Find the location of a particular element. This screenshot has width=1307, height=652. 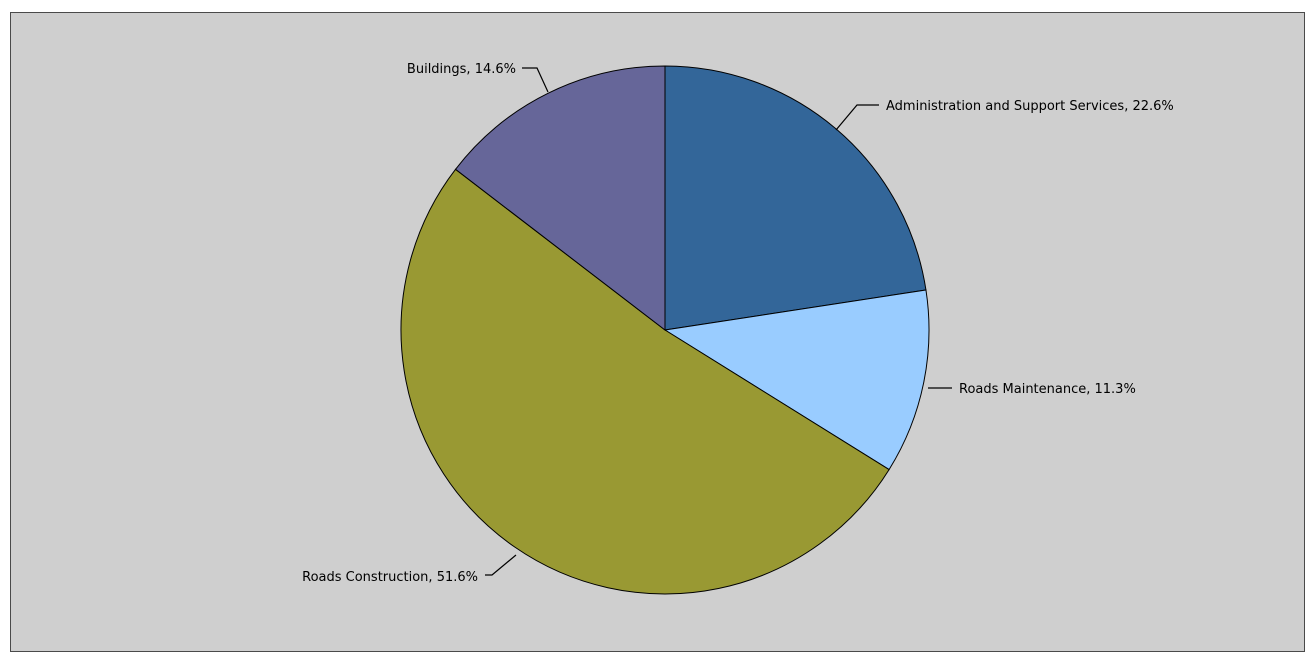

slice-label: Roads Construction, 51.6% is located at coordinates (390, 577).